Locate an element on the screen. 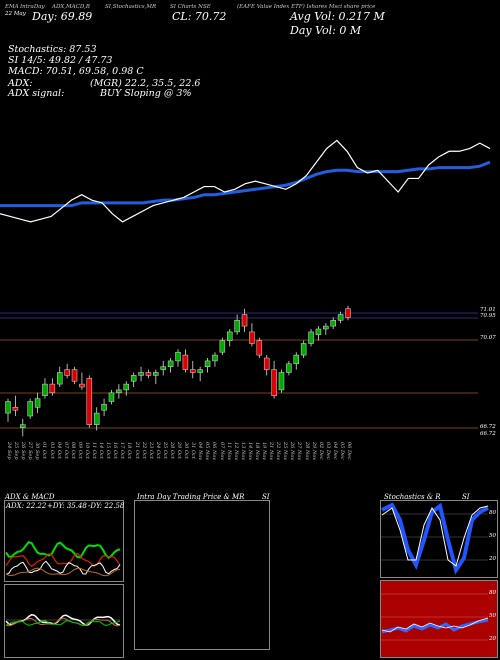 Image resolution: width=500 pixels, height=660 pixels. date-tick-label: 21 Oct is located at coordinates (136, 450).